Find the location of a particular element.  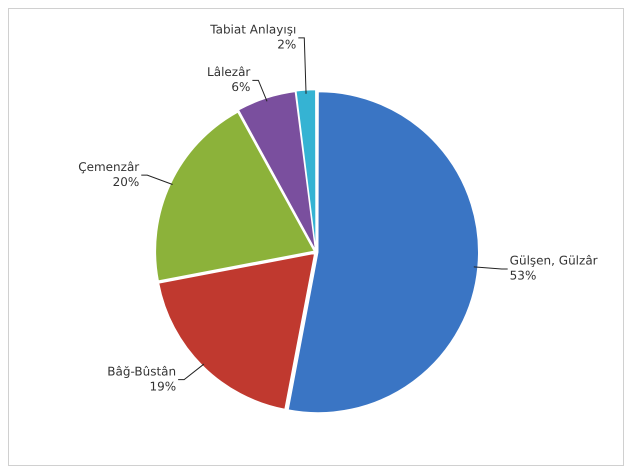

data-label: 53% is located at coordinates (523, 275).